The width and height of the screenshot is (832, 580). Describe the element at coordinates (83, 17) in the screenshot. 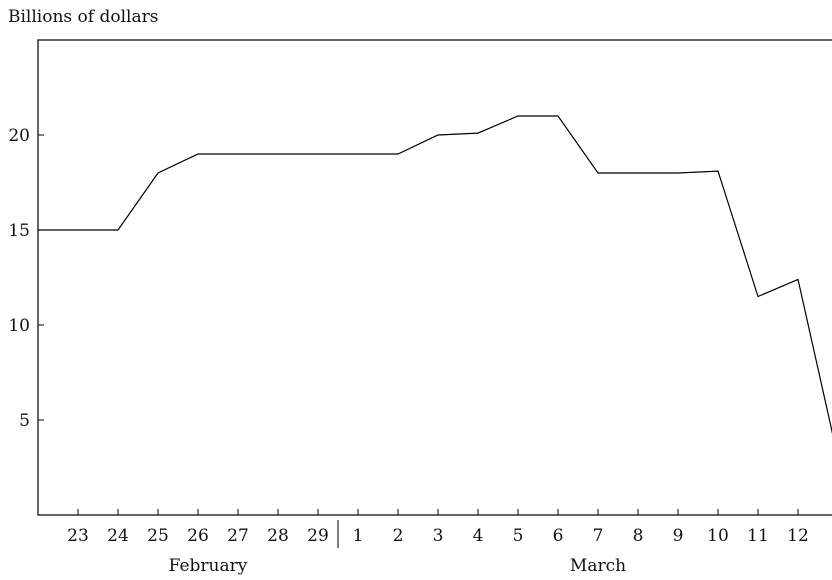

I see `y-axis-title: Billions of dollars` at that location.